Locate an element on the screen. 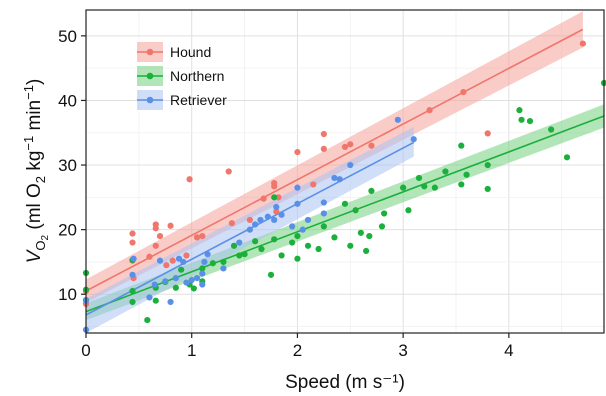  y-axis-unit-kg-exp: −1 is located at coordinates (28, 143).